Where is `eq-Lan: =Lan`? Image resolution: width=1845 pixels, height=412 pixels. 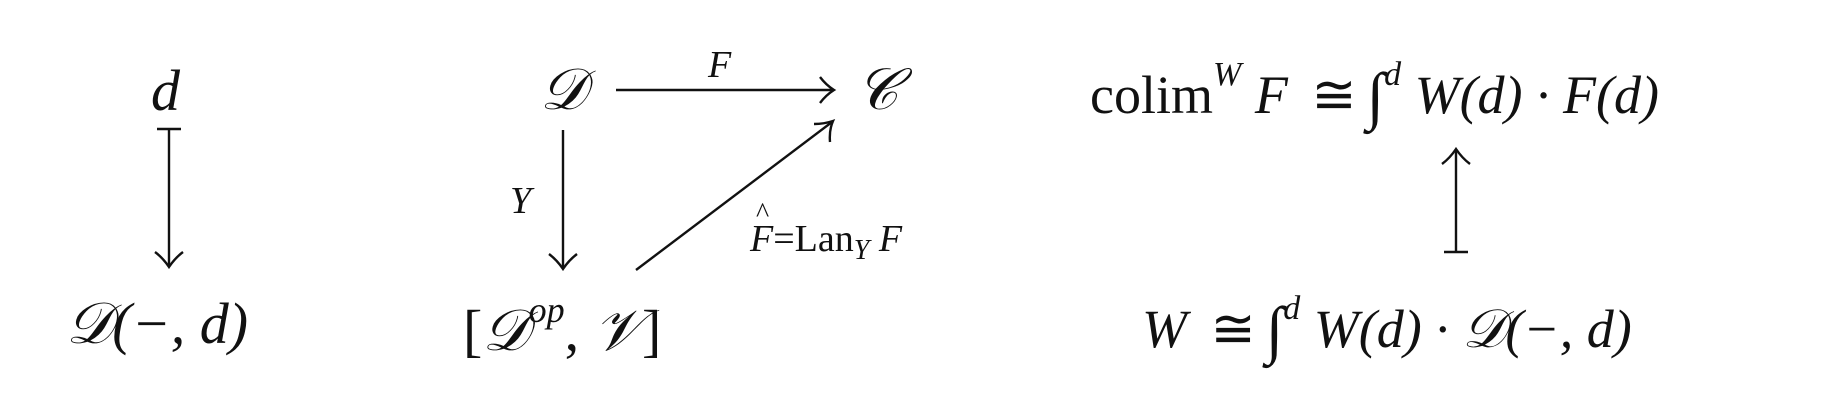 eq-Lan: =Lan is located at coordinates (813, 239).